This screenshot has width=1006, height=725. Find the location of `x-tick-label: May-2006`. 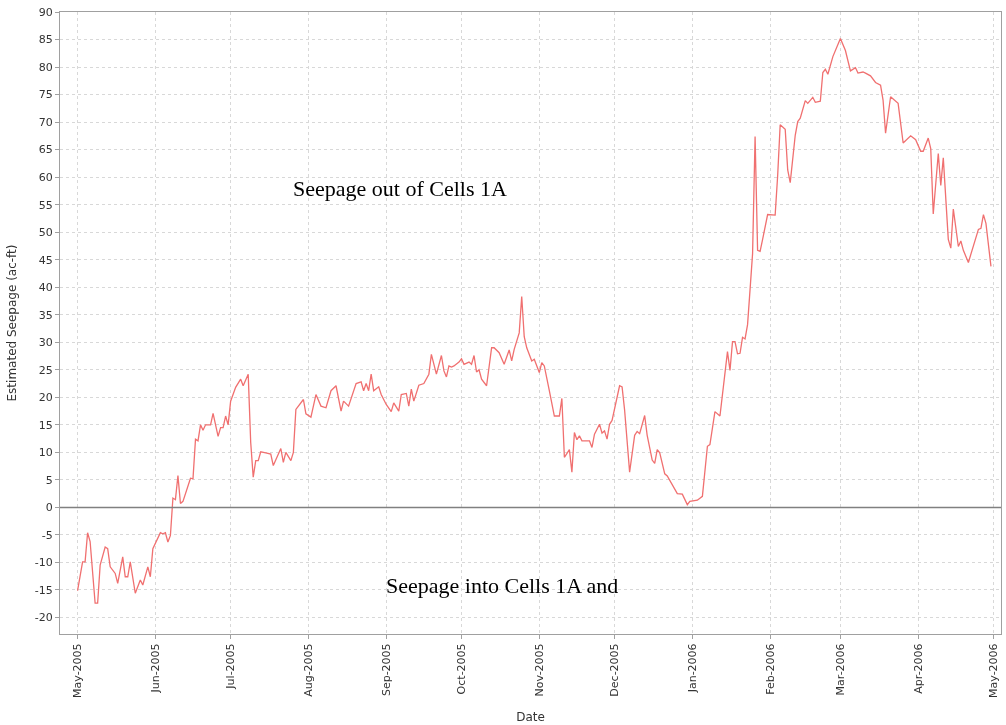

x-tick-label: May-2006 is located at coordinates (994, 670).